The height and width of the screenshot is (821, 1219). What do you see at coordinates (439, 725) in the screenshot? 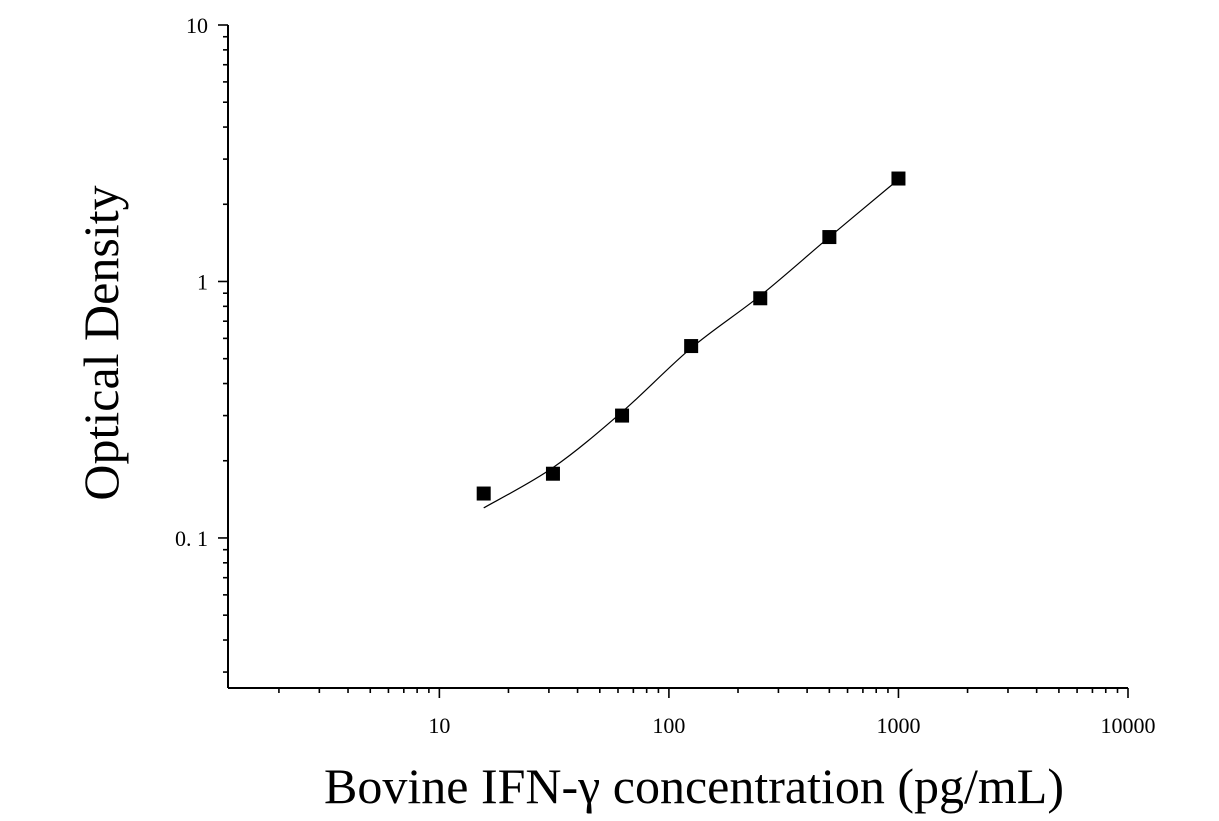
I see `x-tick-label: 10` at bounding box center [439, 725].